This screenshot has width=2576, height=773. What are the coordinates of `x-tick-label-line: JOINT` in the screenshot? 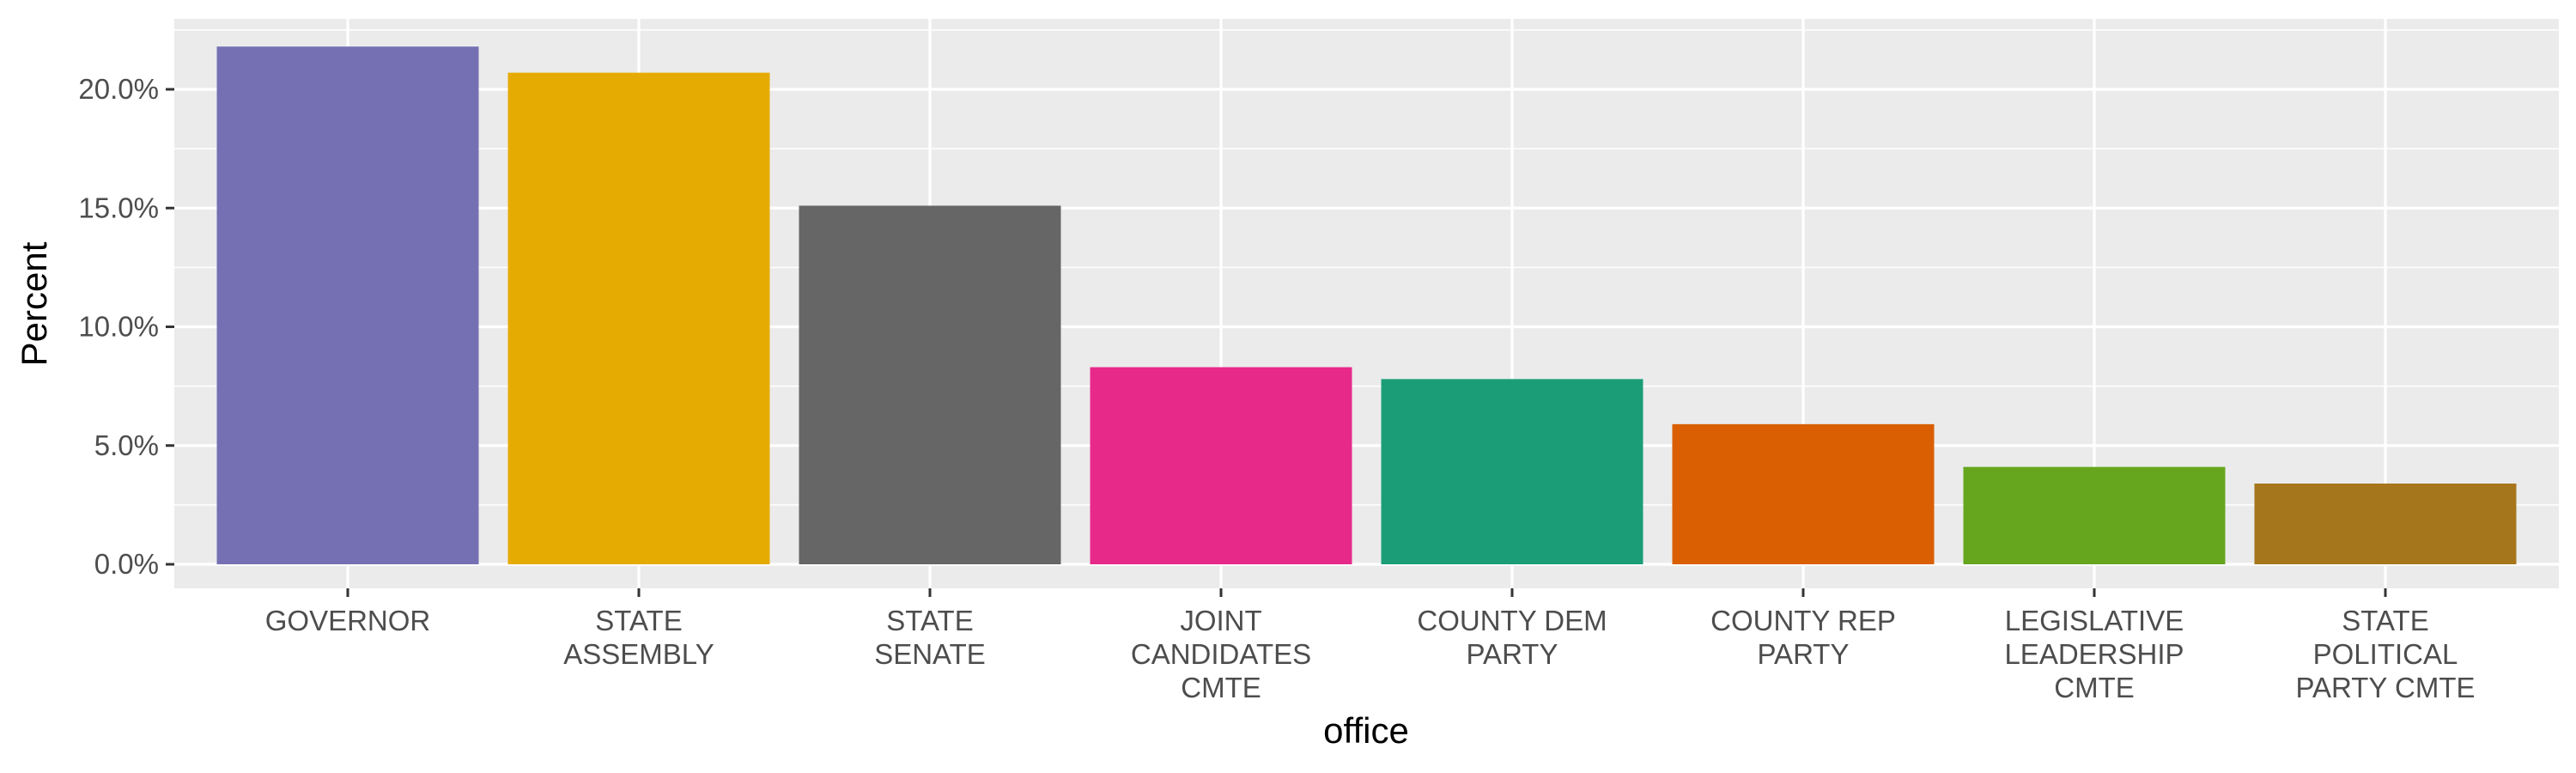 It's located at (1221, 620).